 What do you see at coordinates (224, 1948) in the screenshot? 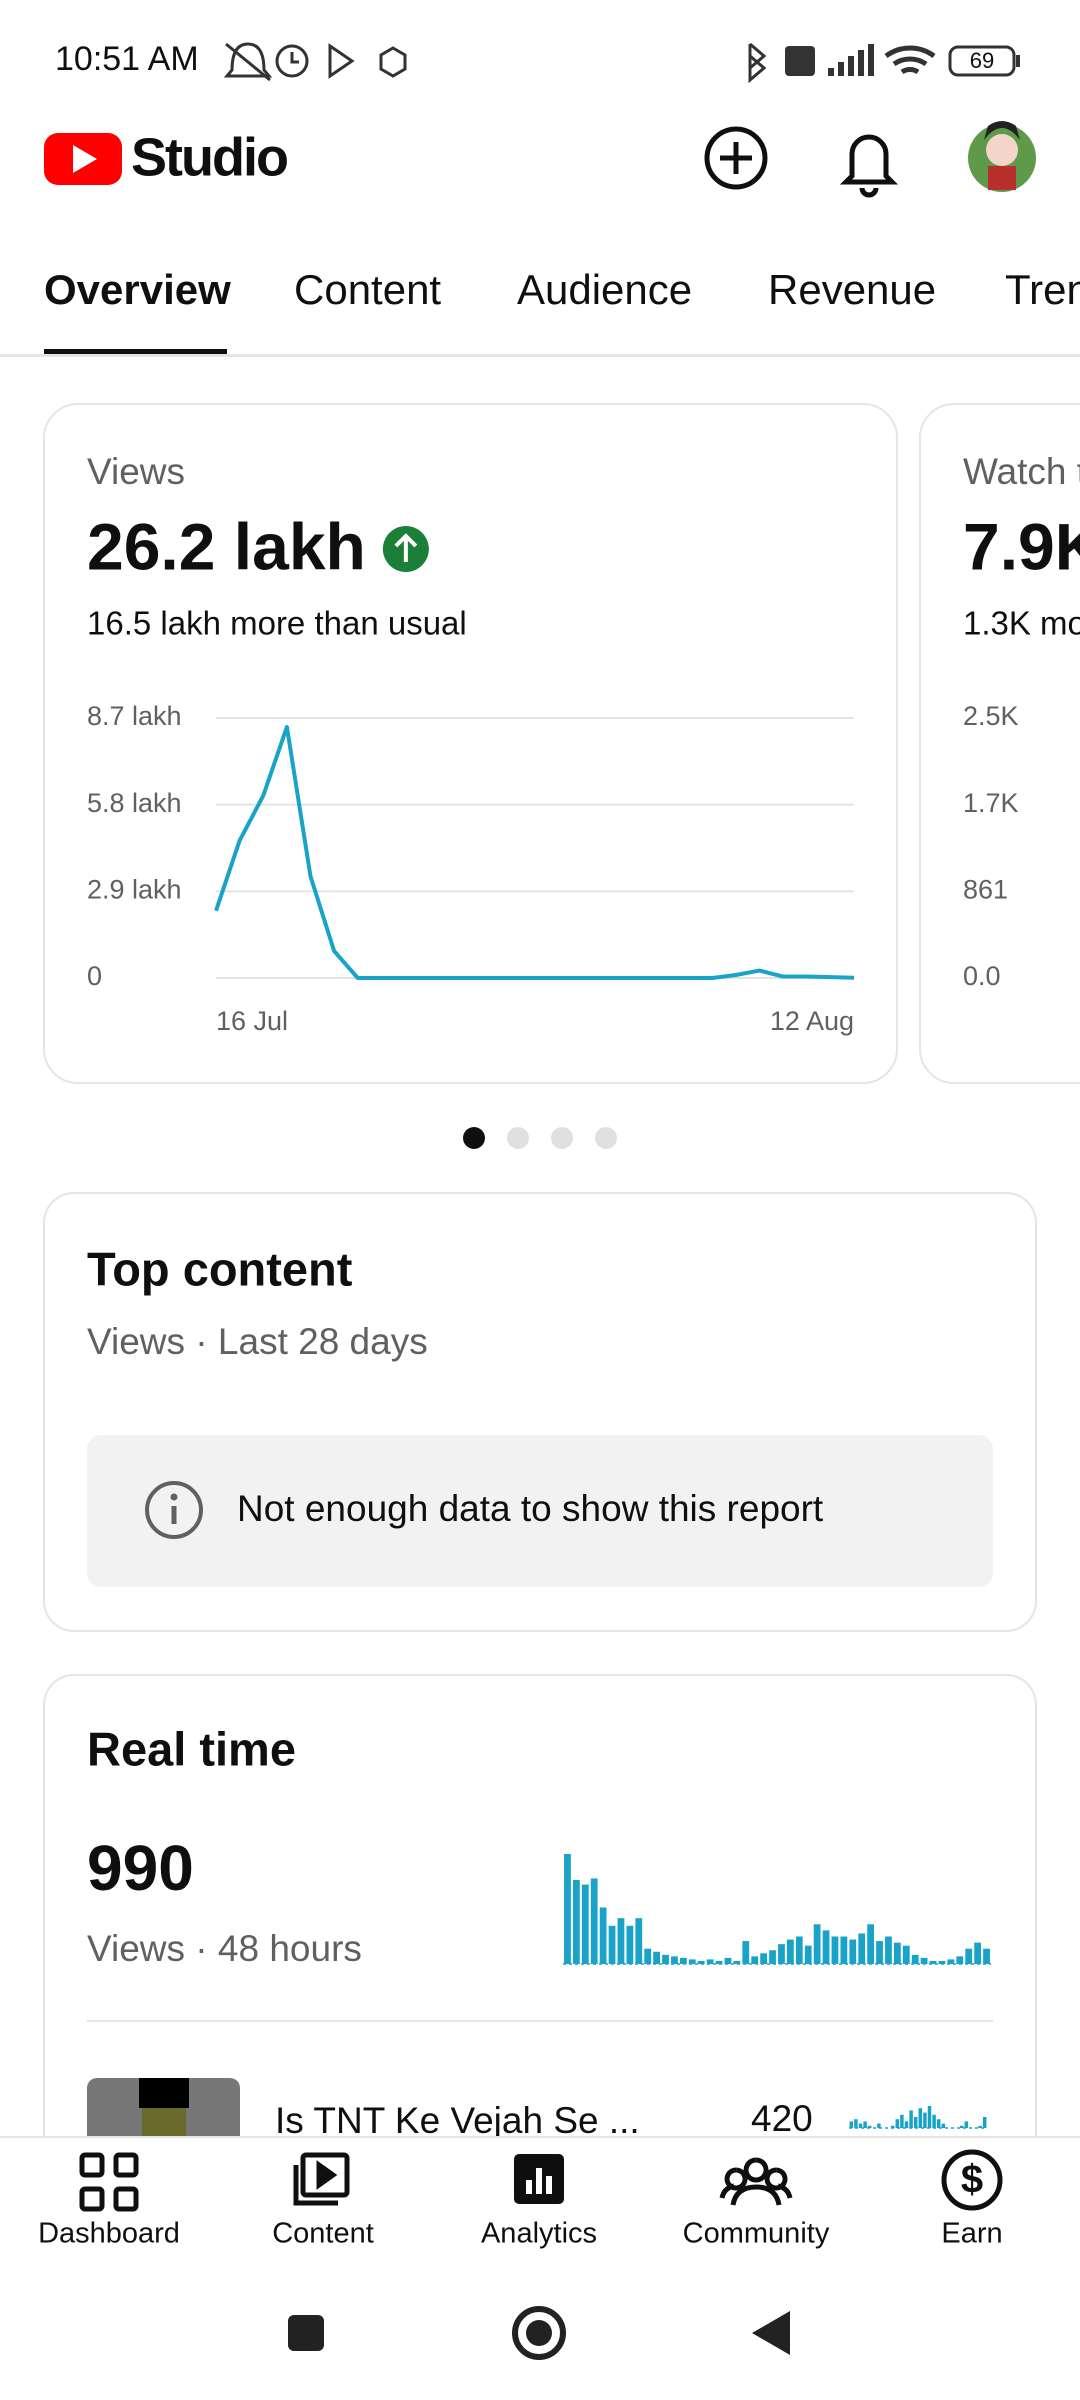
I see `card-subtitle: Views · 48 hours` at bounding box center [224, 1948].